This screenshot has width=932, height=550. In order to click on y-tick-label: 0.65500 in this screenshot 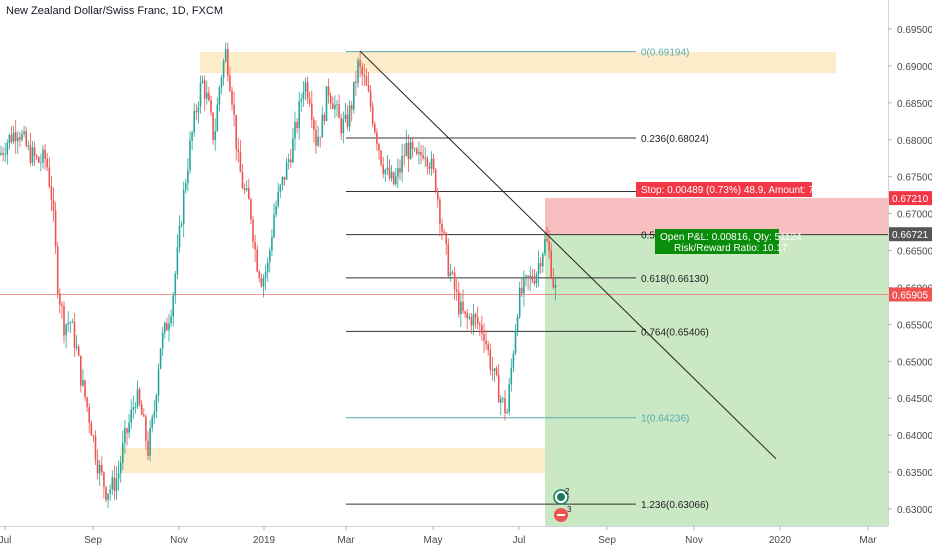, I will do `click(914, 325)`.